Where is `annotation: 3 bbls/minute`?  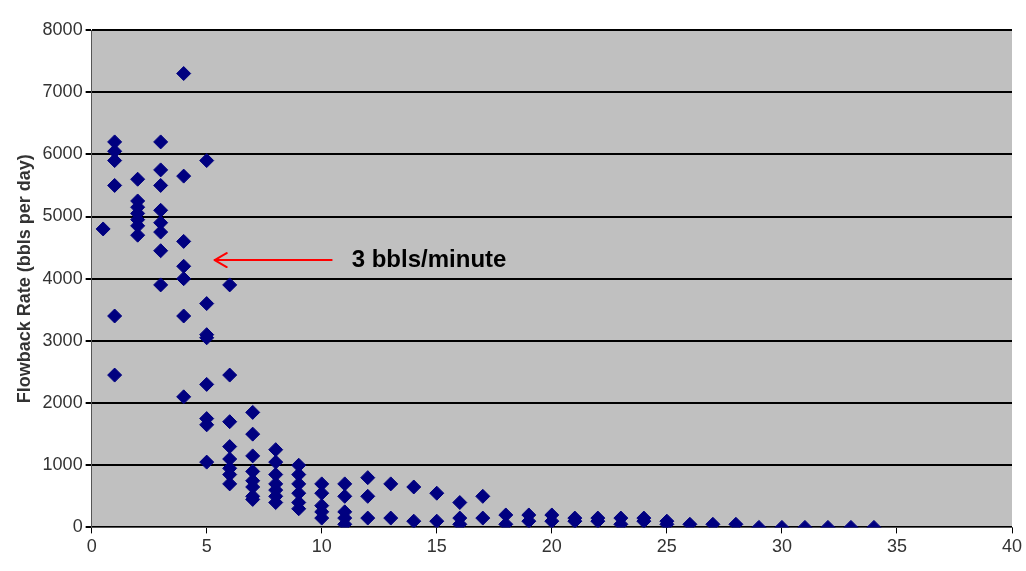 annotation: 3 bbls/minute is located at coordinates (429, 258).